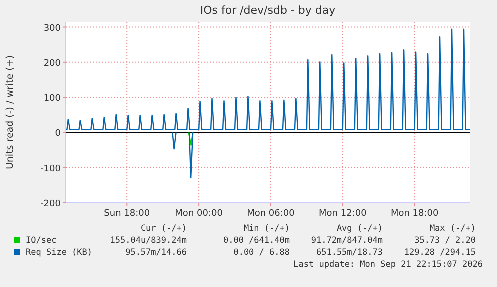 The height and width of the screenshot is (287, 497). I want to click on text: Cur (-/+), so click(163, 229).